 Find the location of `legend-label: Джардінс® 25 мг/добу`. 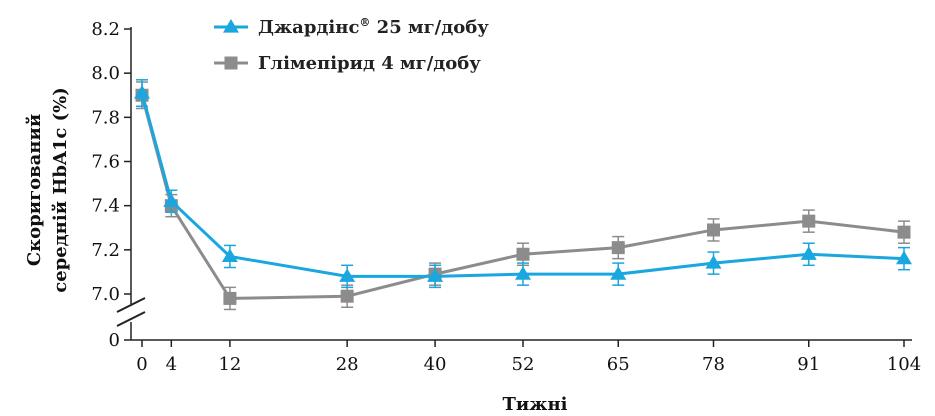

legend-label: Джардінс® 25 мг/добу is located at coordinates (373, 27).